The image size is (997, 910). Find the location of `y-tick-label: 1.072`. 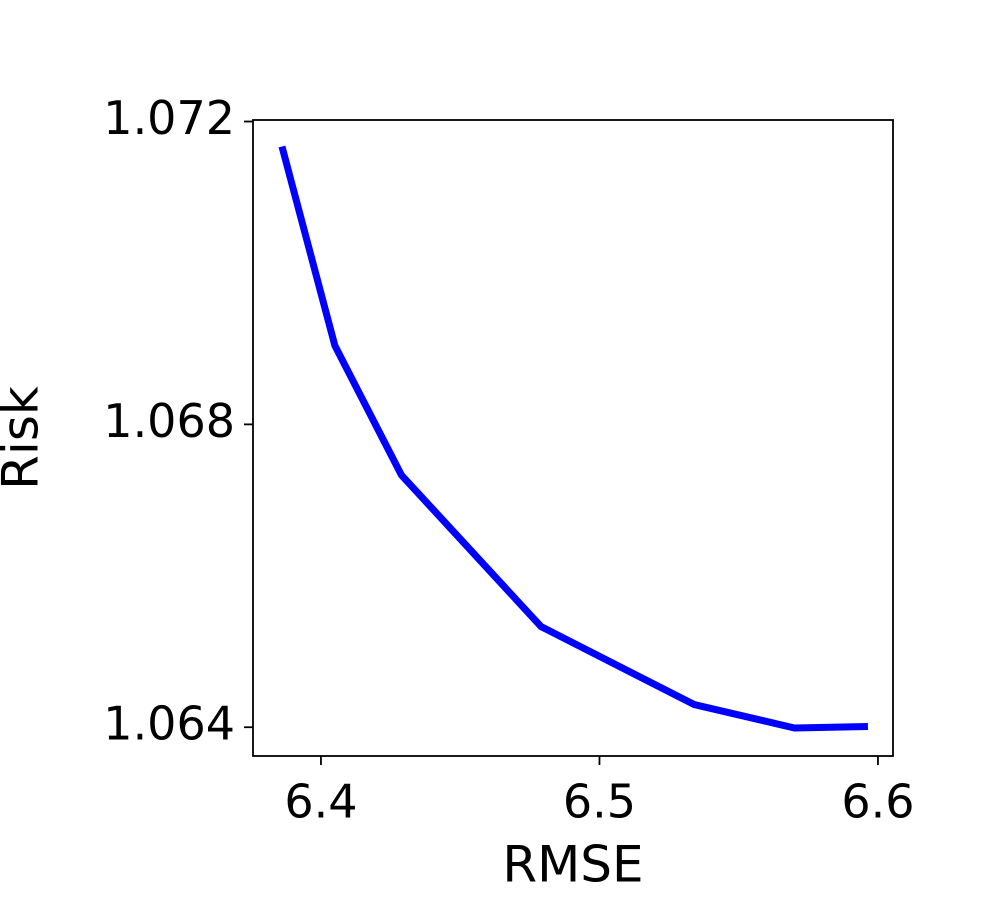

y-tick-label: 1.072 is located at coordinates (169, 118).